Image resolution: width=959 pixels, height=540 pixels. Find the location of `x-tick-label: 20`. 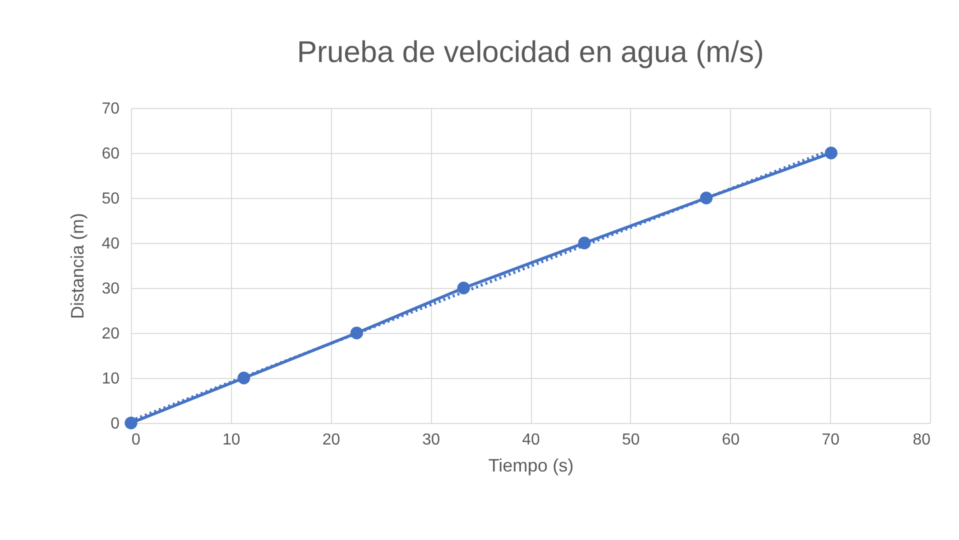

x-tick-label: 20 is located at coordinates (331, 440).